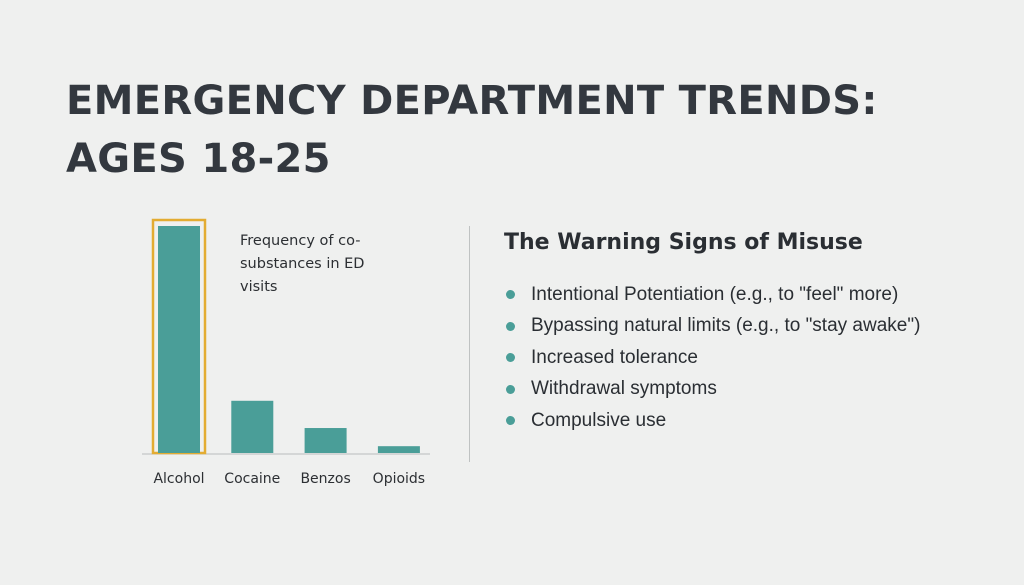 The image size is (1024, 585). What do you see at coordinates (252, 426) in the screenshot?
I see `bar-cocaine` at bounding box center [252, 426].